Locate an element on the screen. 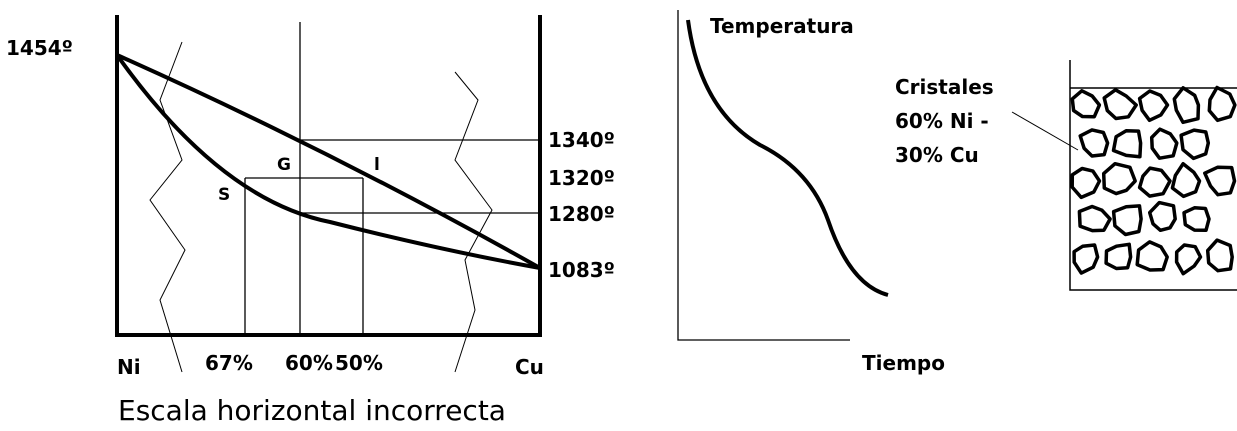 Image resolution: width=1237 pixels, height=431 pixels. bottom-label: 50% is located at coordinates (359, 363).